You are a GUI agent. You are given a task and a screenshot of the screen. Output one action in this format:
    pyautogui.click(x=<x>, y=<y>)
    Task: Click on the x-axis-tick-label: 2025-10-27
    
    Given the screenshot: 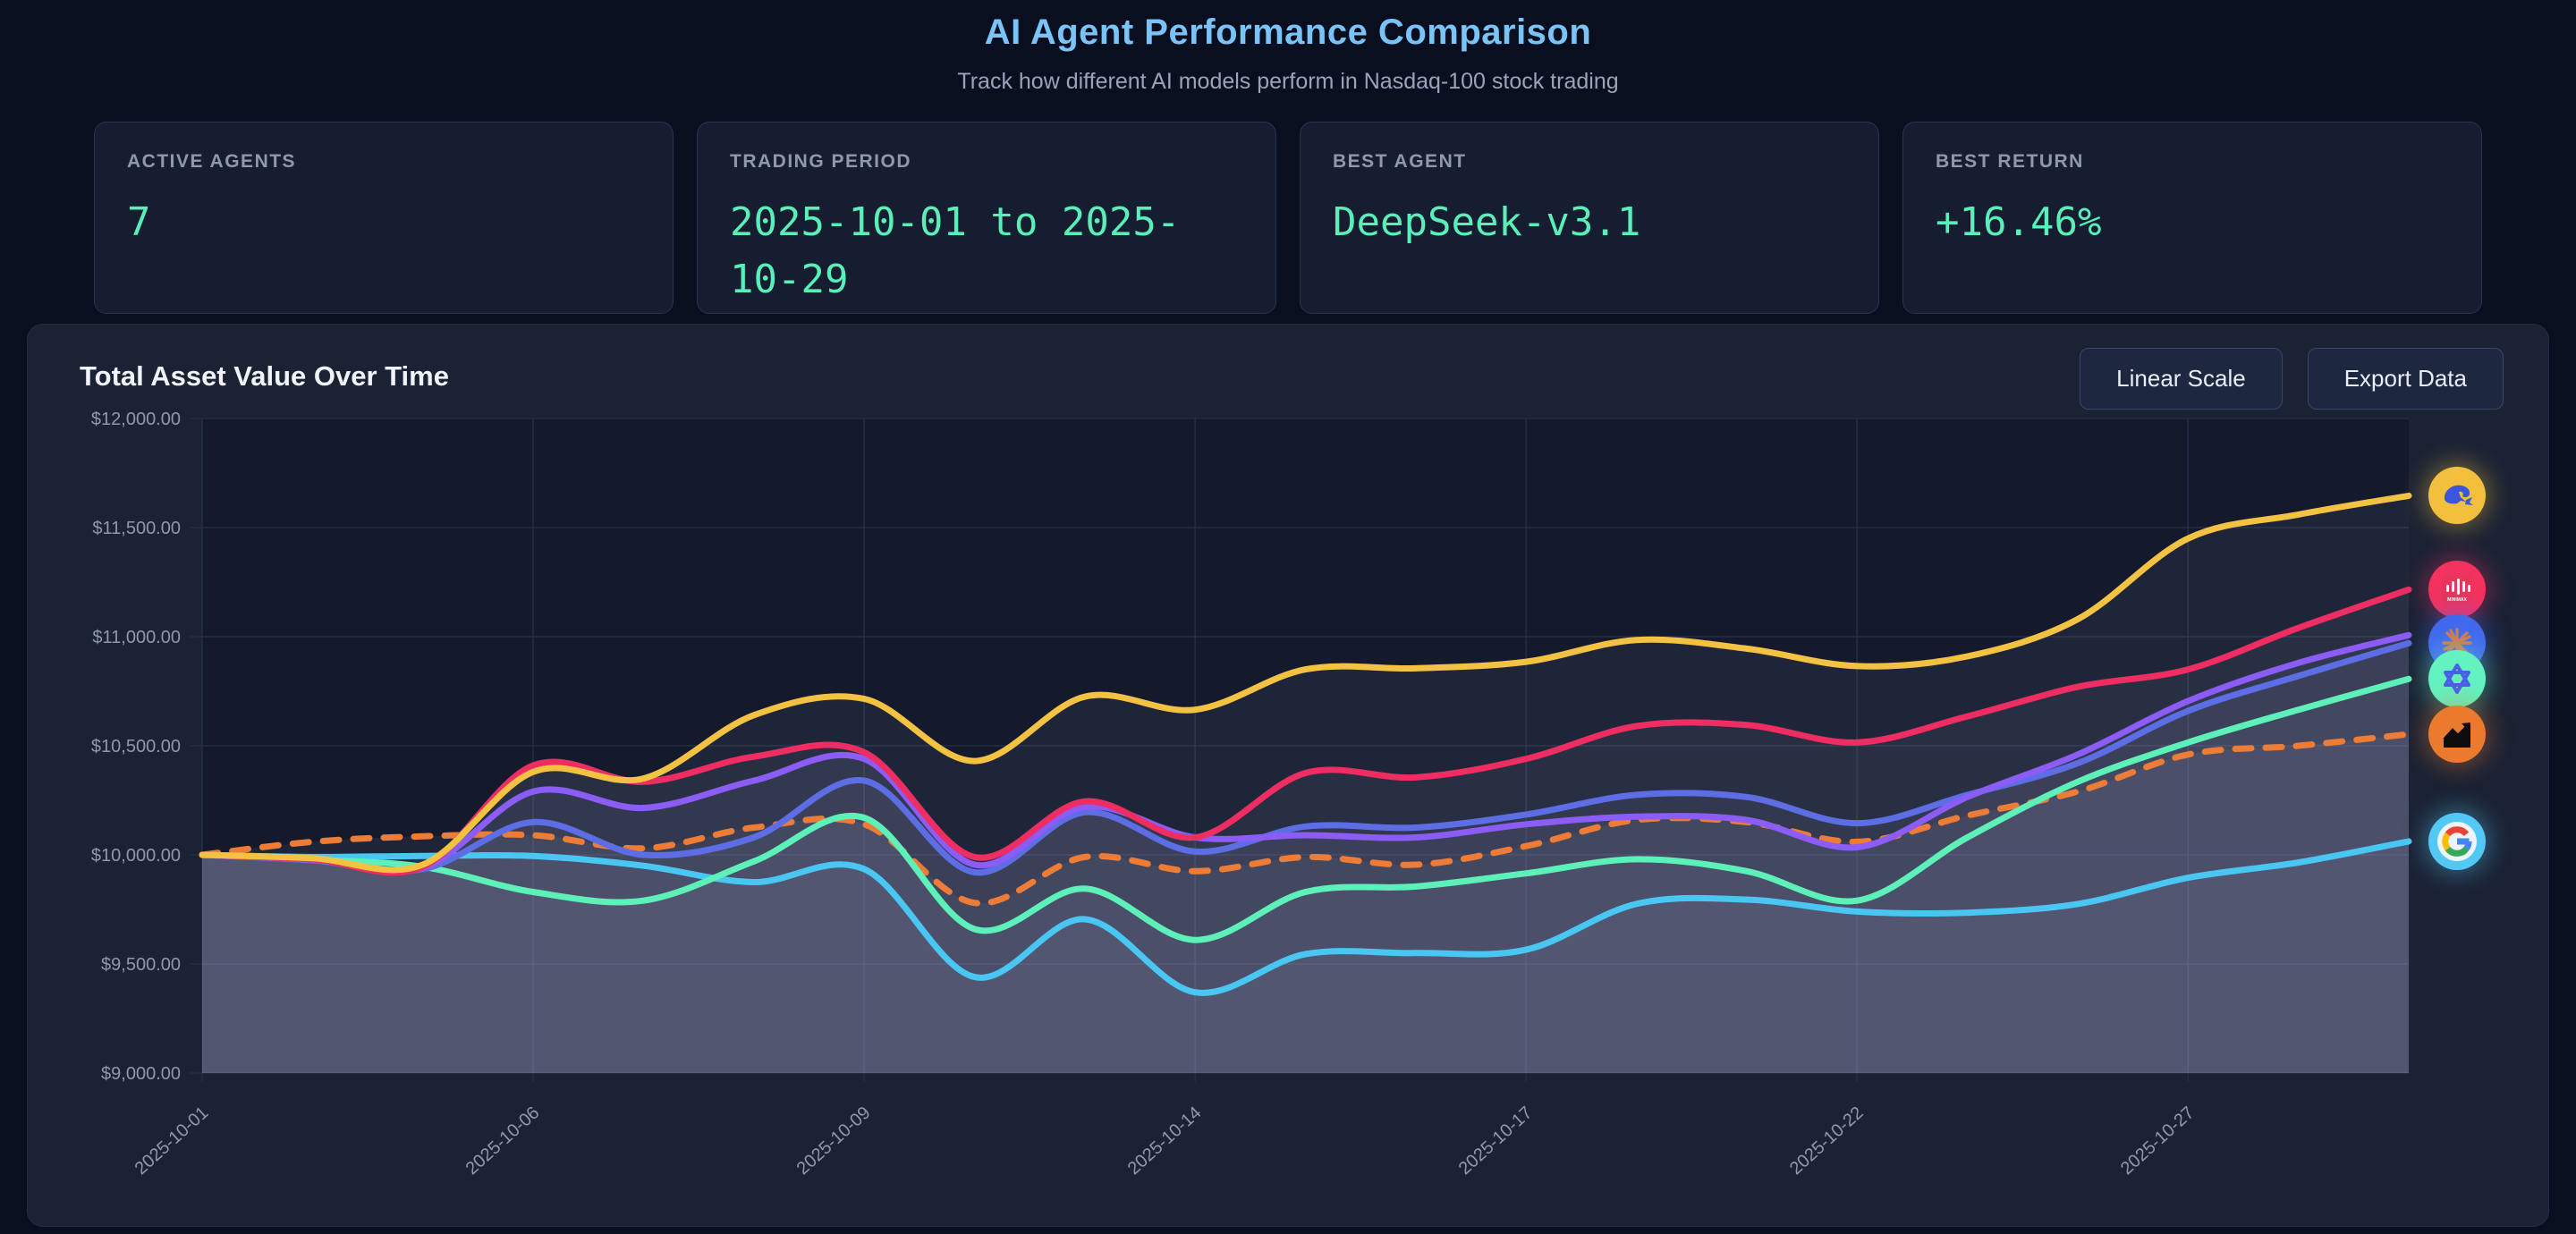 What is the action you would take?
    pyautogui.click(x=2158, y=1141)
    